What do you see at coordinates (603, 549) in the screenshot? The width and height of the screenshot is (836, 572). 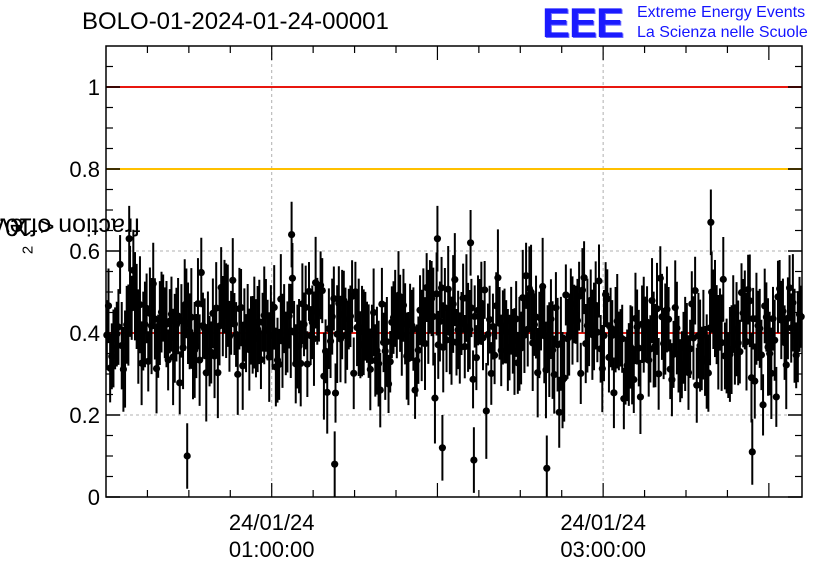 I see `x-tick-label-time: 03:00:00` at bounding box center [603, 549].